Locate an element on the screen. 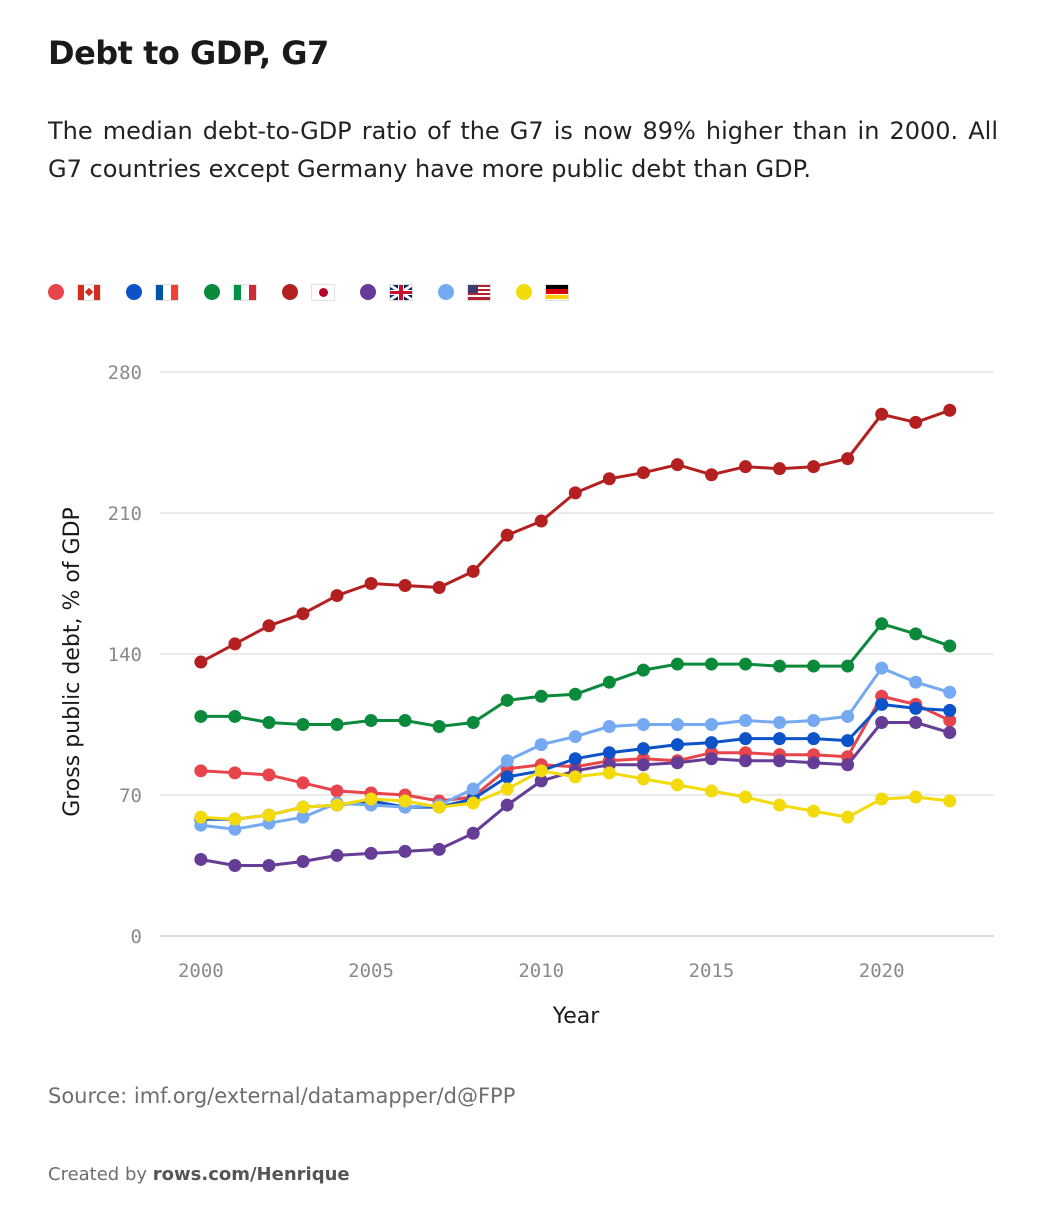 Image resolution: width=1046 pixels, height=1224 pixels. data-point-de-2022 is located at coordinates (950, 801).